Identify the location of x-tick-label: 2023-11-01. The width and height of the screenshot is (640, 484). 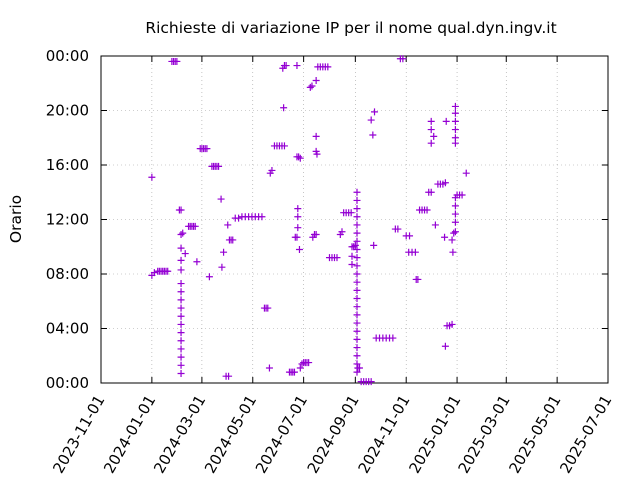
(78, 434).